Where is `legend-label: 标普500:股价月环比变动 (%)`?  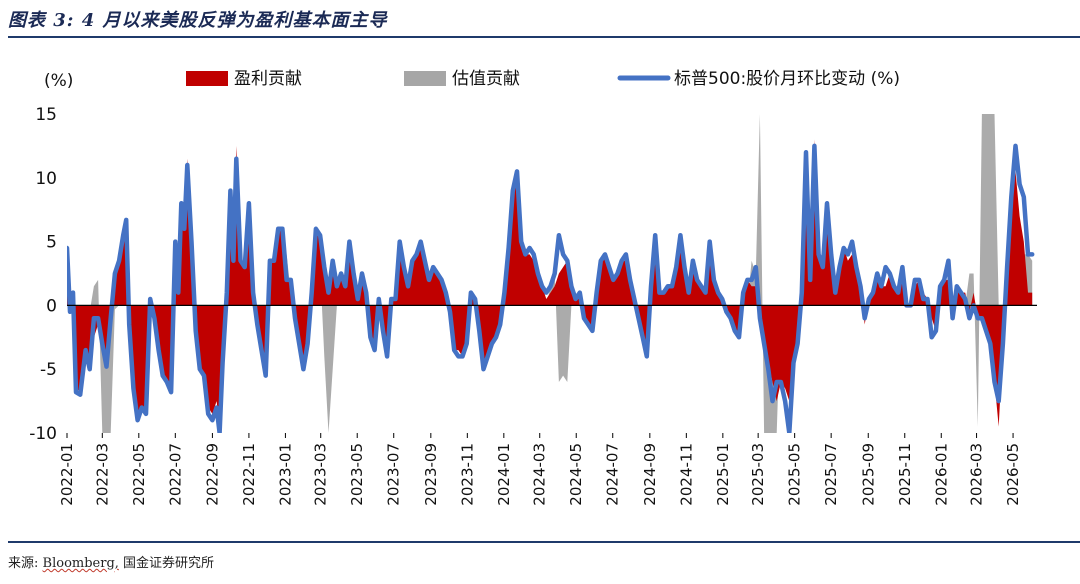 legend-label: 标普500:股价月环比变动 (%) is located at coordinates (787, 79).